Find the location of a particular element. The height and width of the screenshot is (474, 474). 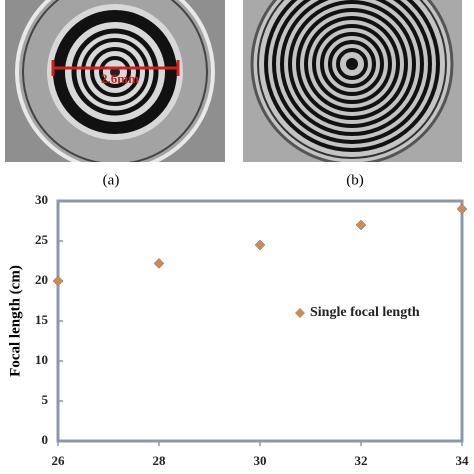

legend-marker is located at coordinates (300, 313).